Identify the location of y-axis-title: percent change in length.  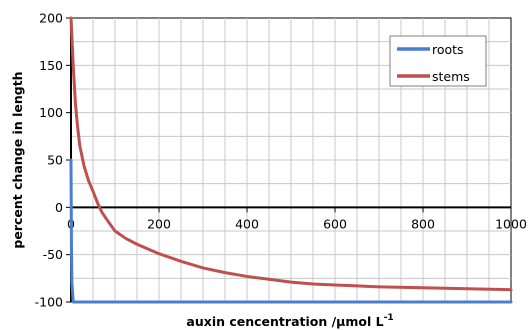
(17, 159).